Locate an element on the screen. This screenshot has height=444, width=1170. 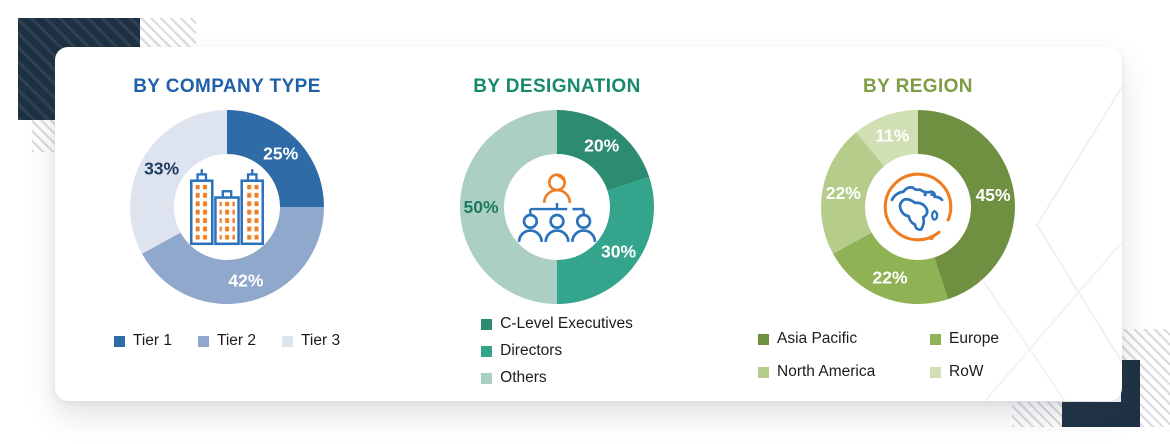
org-chart-icon is located at coordinates (557, 207).